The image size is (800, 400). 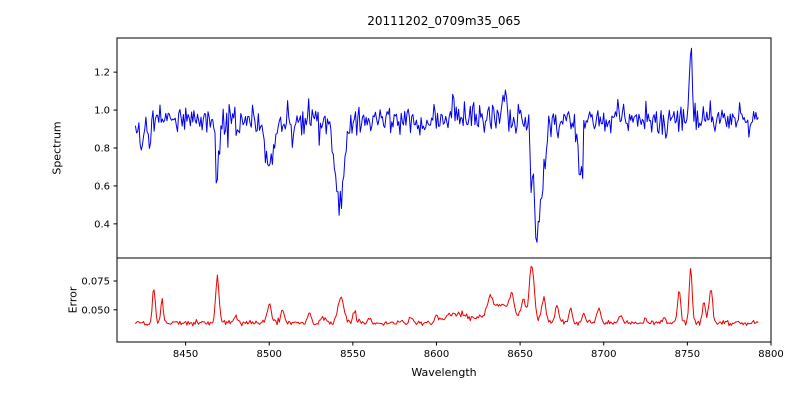 What do you see at coordinates (770, 354) in the screenshot?
I see `x-tick-label: 8800` at bounding box center [770, 354].